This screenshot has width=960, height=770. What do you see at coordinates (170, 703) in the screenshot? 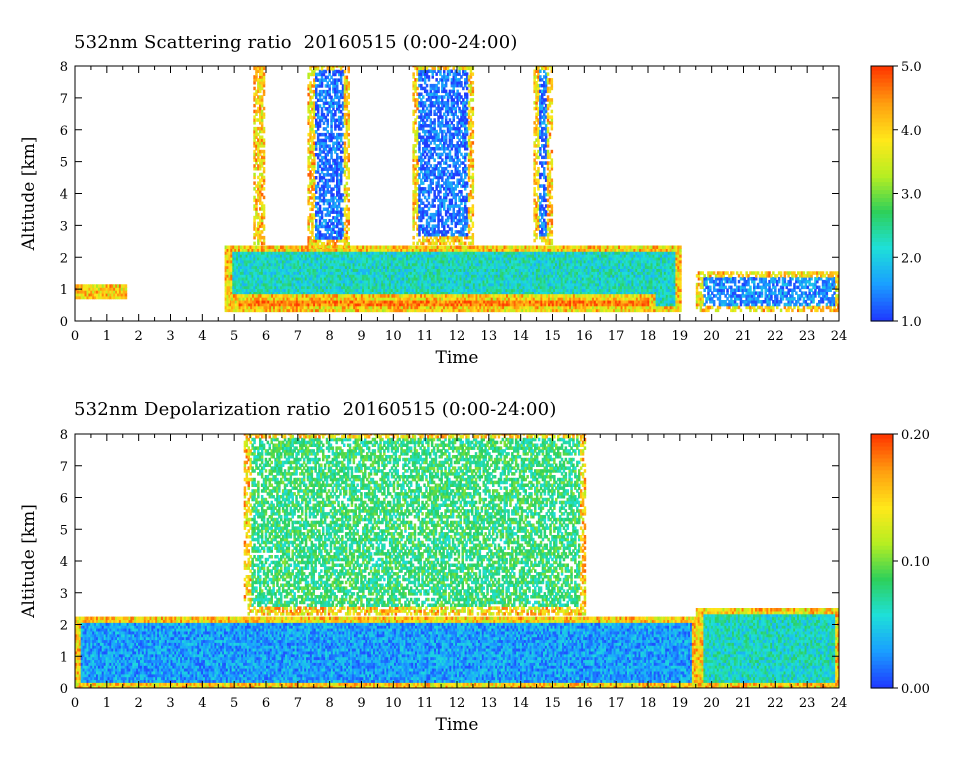
I see `x-tick-label: 3` at bounding box center [170, 703].